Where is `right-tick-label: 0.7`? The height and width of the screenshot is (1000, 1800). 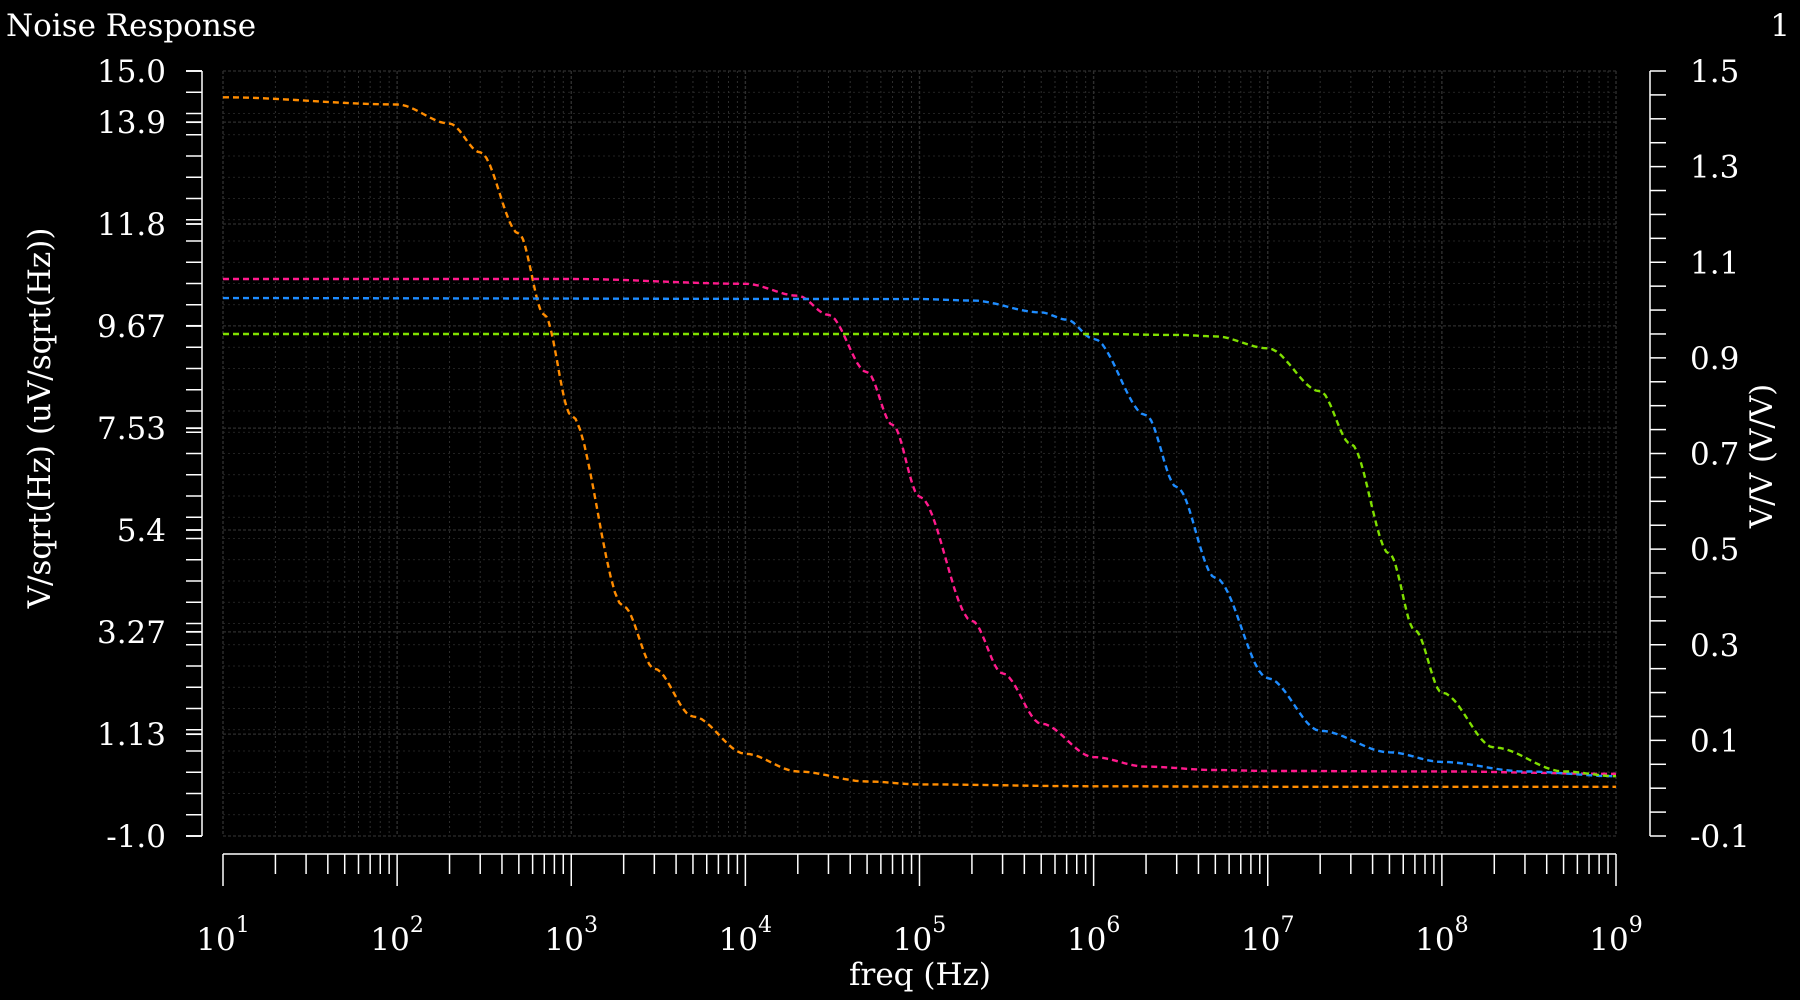 right-tick-label: 0.7 is located at coordinates (1714, 455).